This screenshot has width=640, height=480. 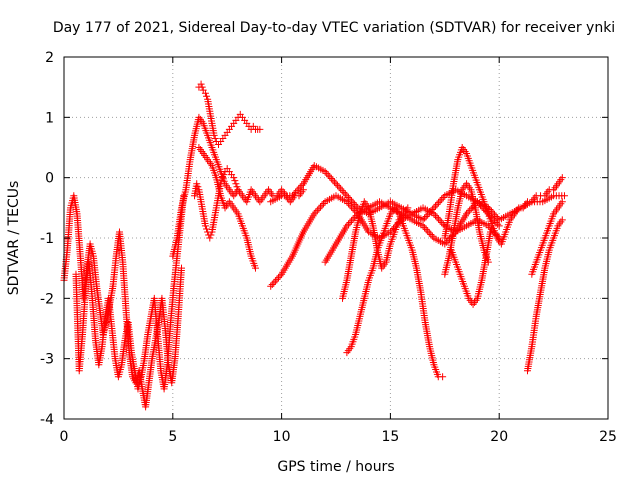 I want to click on y-tick-label: -4, so click(x=47, y=420).